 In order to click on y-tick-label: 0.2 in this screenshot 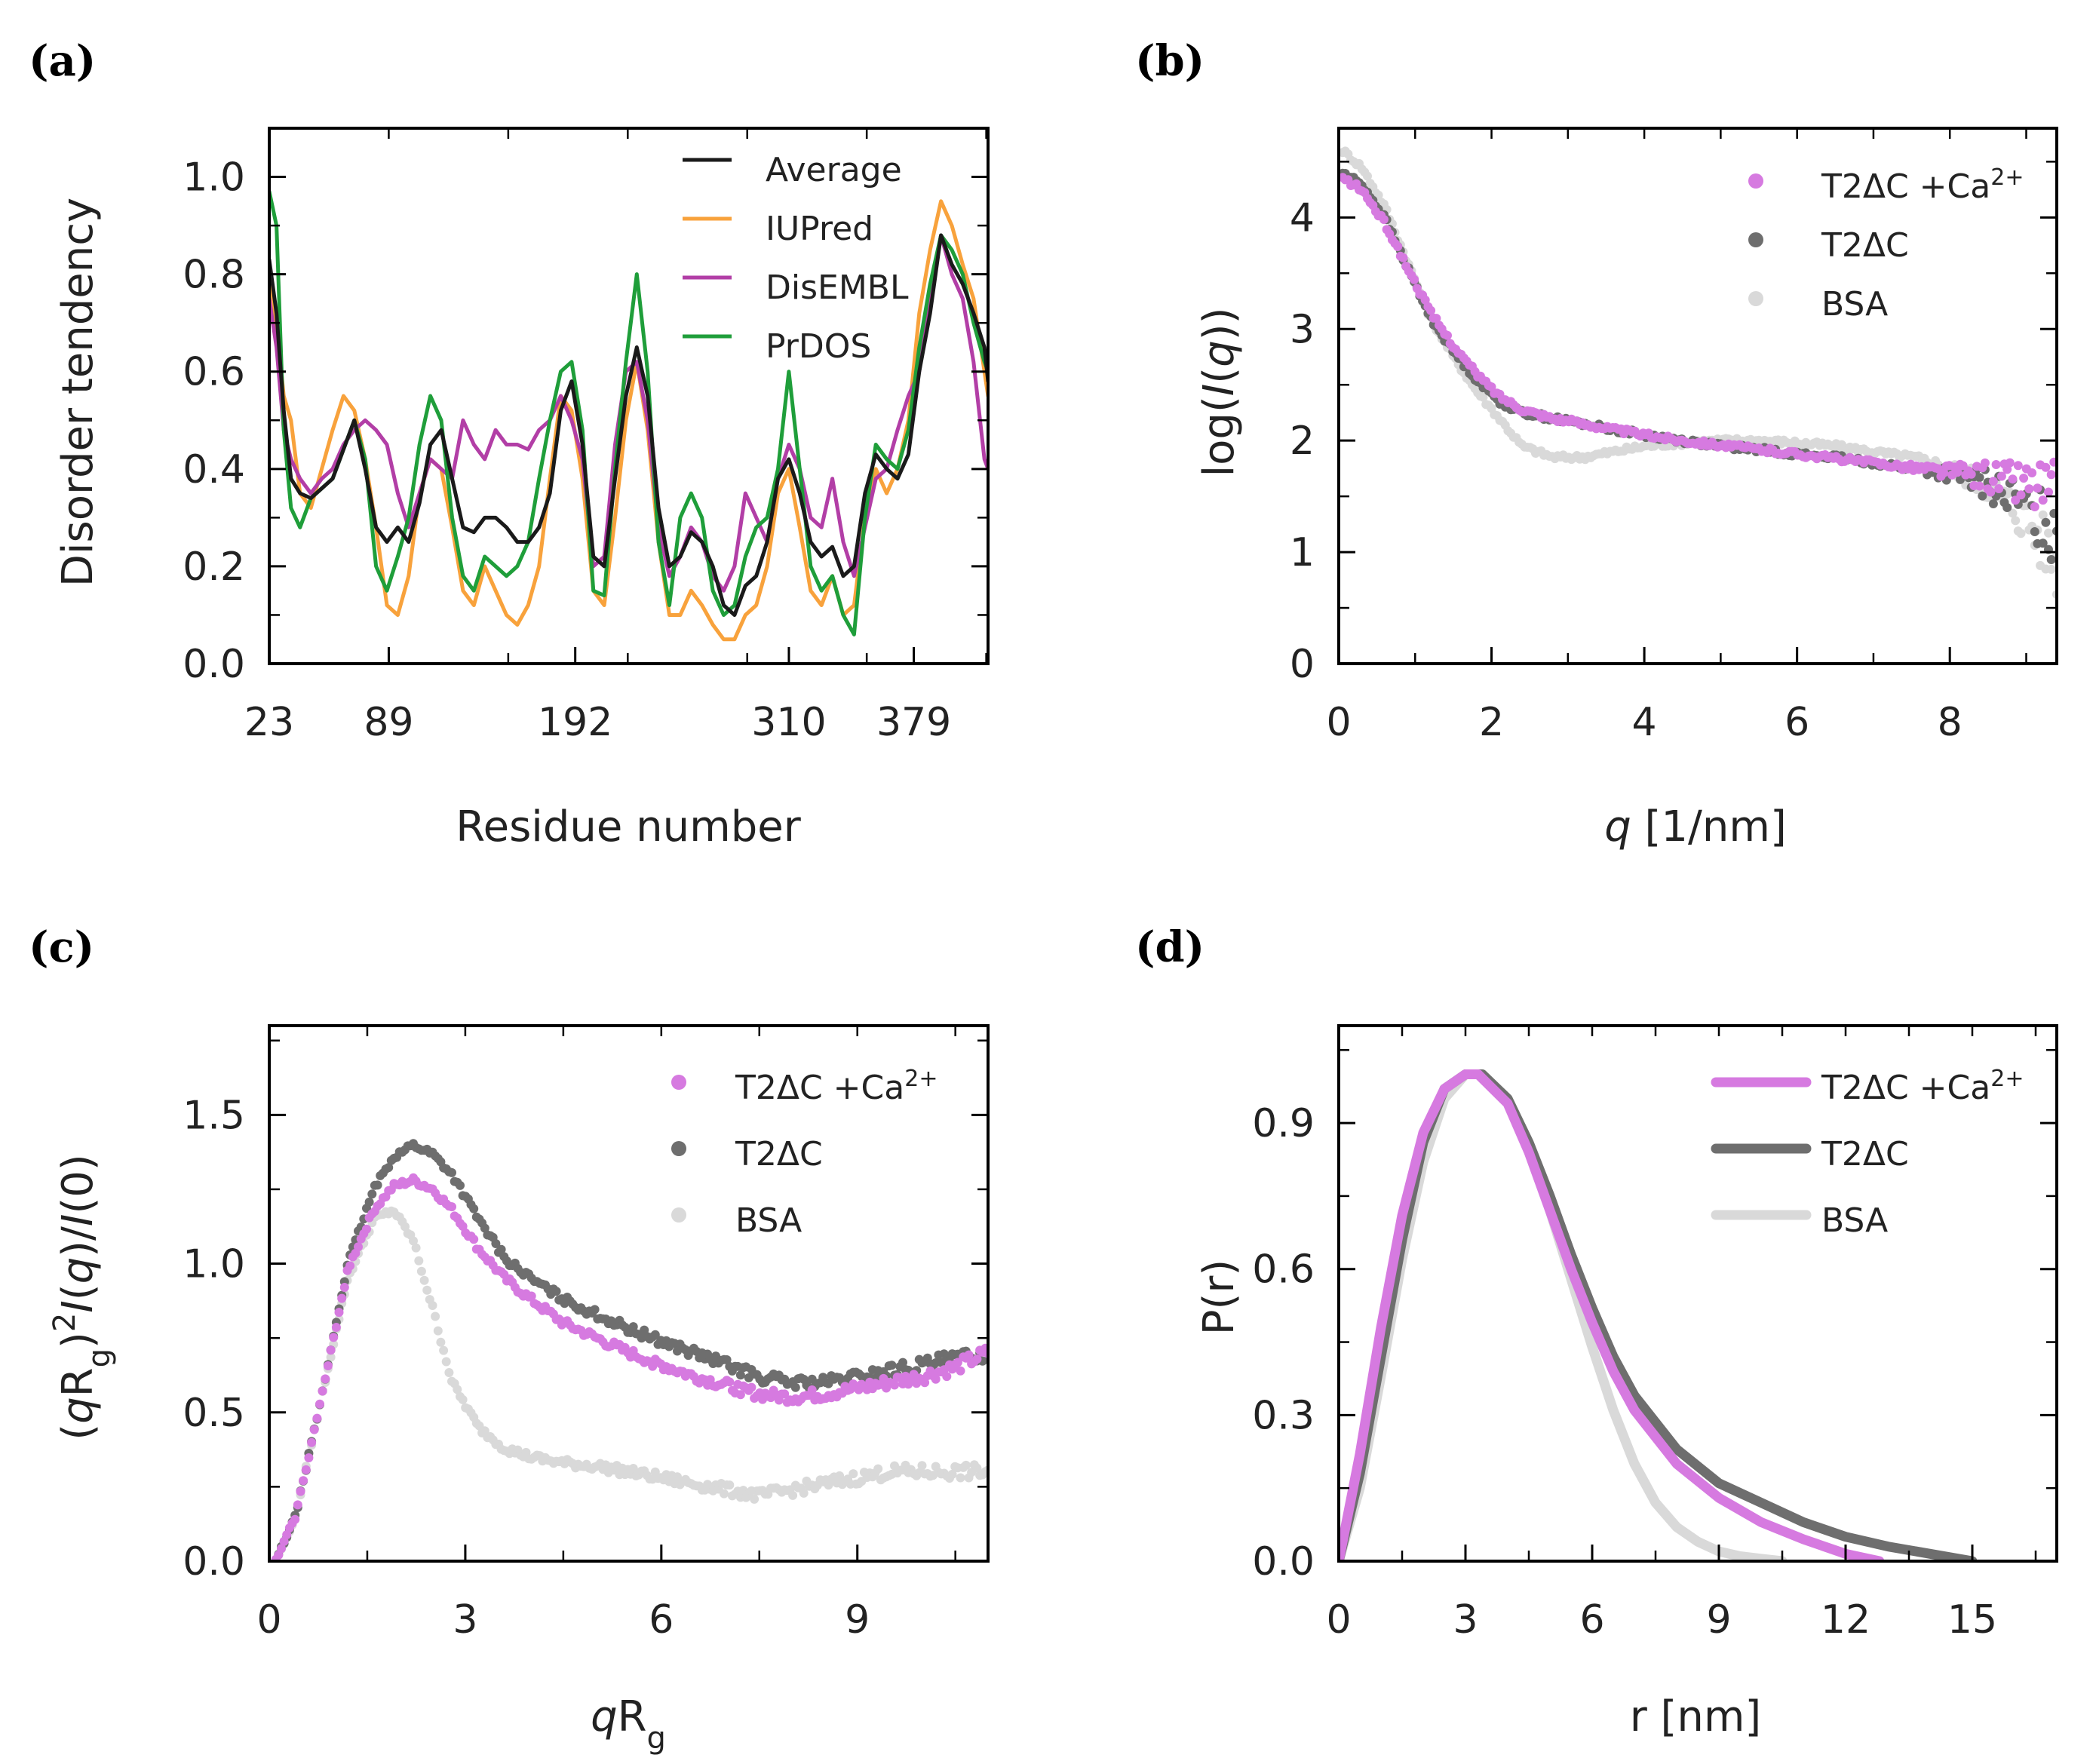, I will do `click(214, 567)`.